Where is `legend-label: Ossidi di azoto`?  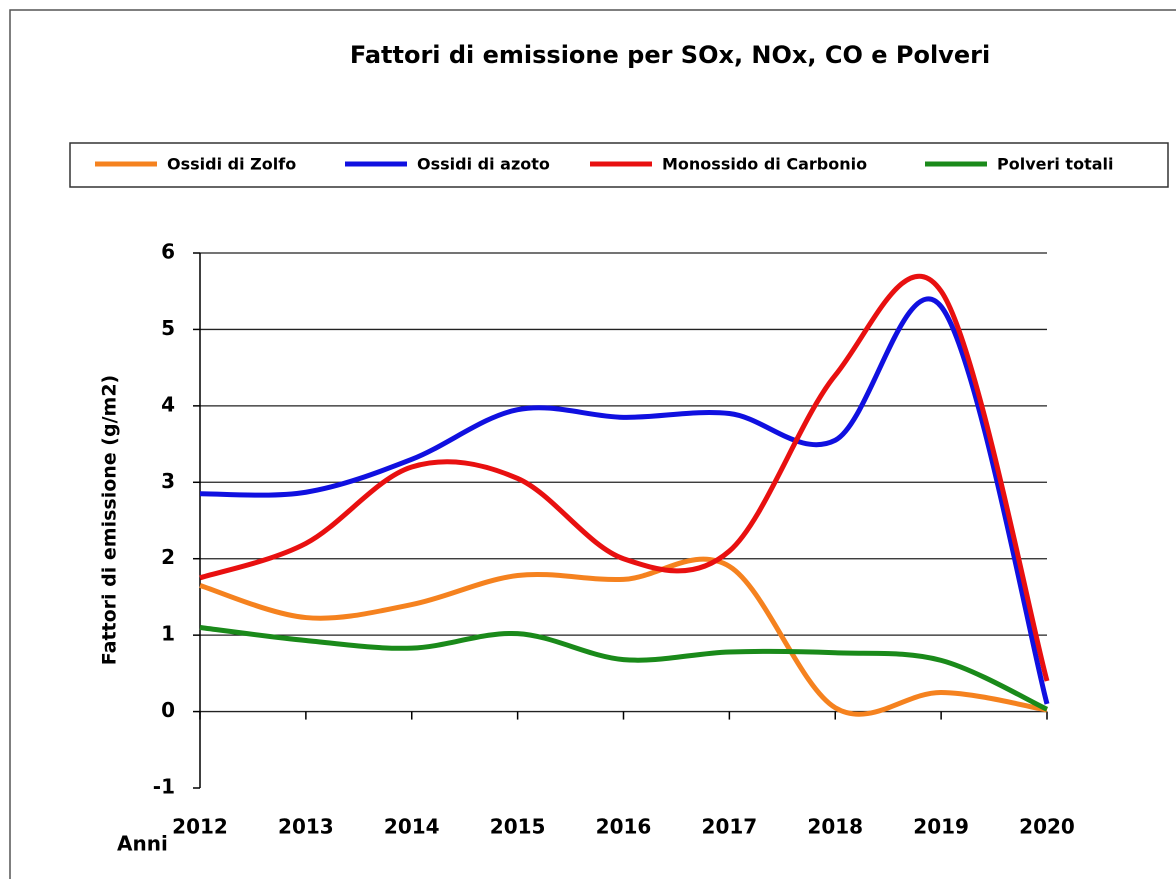
legend-label: Ossidi di azoto is located at coordinates (483, 164).